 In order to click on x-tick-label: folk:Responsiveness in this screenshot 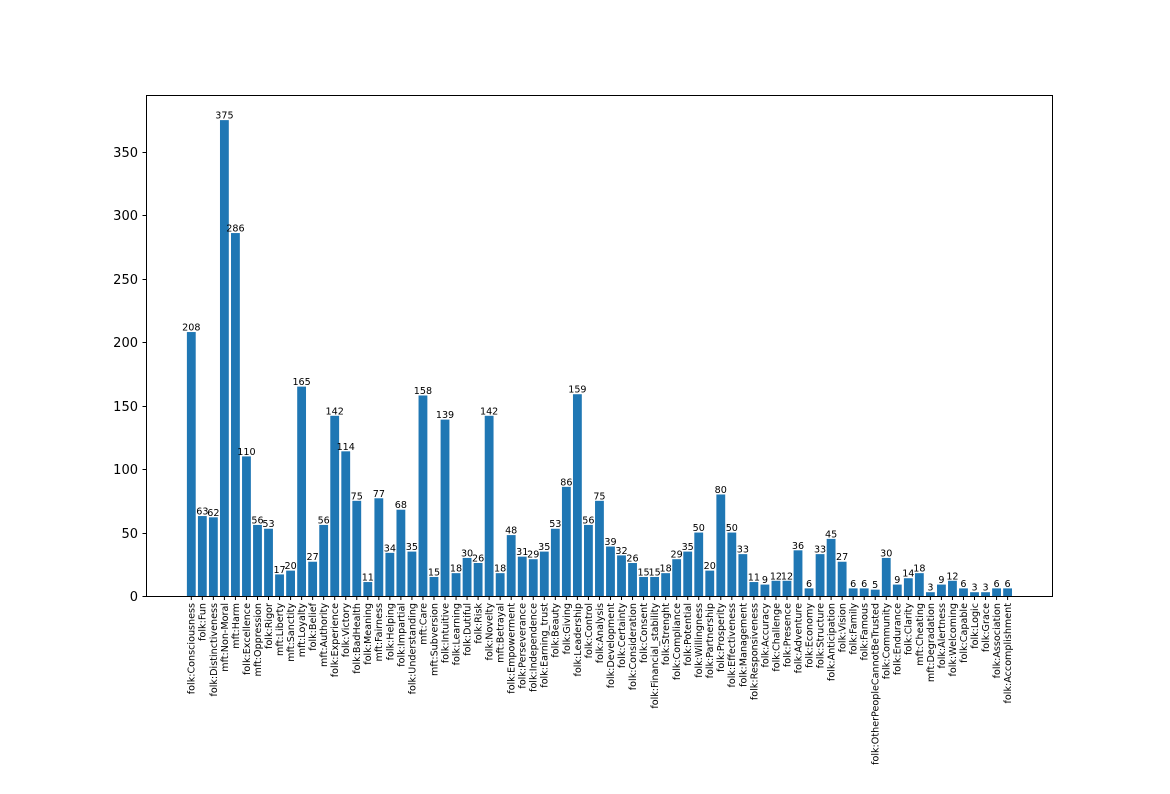, I will do `click(754, 651)`.